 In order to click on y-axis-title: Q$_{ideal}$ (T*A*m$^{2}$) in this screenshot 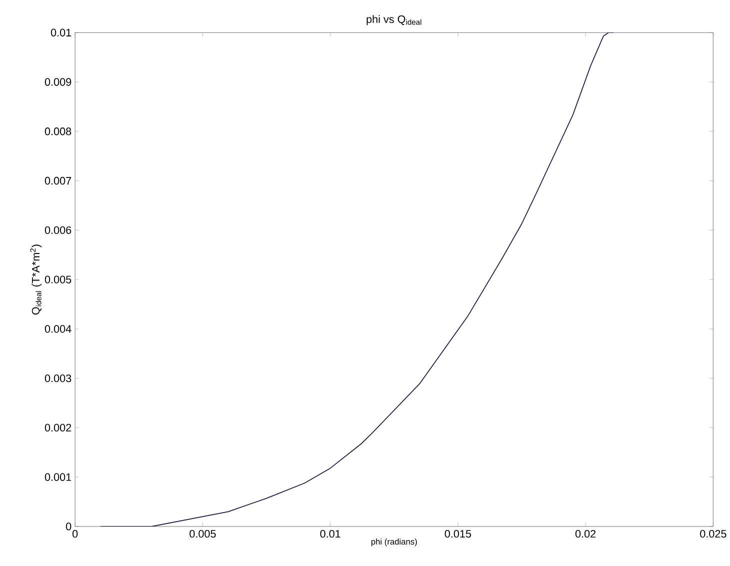, I will do `click(36, 279)`.